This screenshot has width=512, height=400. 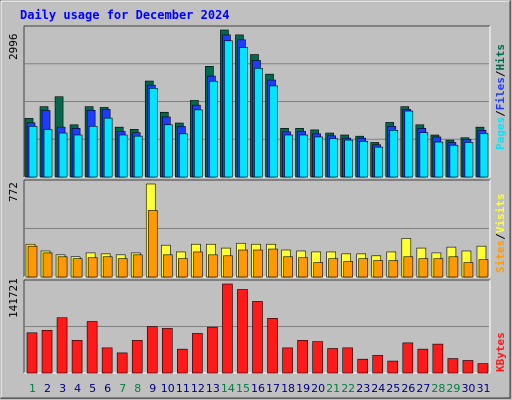 I want to click on legend-visits-sites: Sites/Visits, so click(x=500, y=234).